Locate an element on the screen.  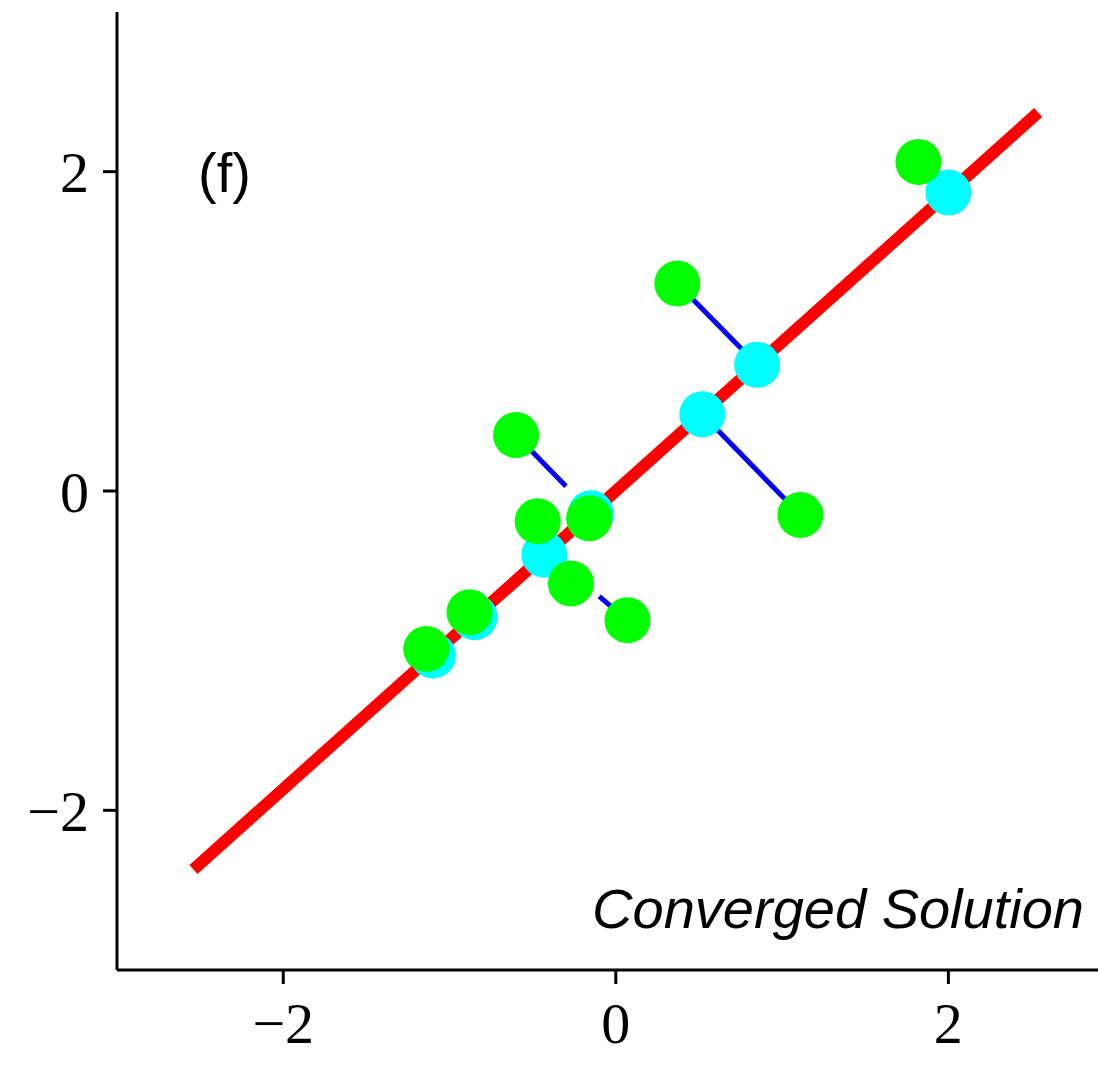
annotation: Converged Solution is located at coordinates (838, 908).